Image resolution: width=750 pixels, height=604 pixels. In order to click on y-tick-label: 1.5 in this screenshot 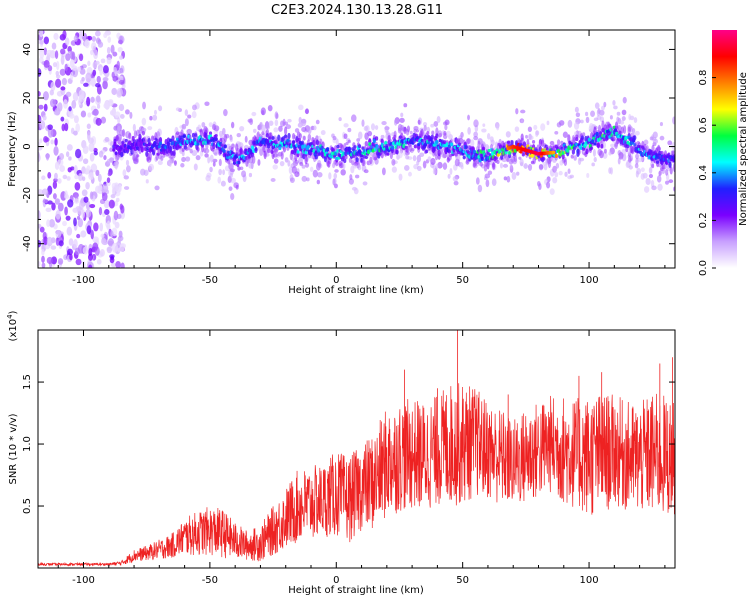, I will do `click(27, 382)`.